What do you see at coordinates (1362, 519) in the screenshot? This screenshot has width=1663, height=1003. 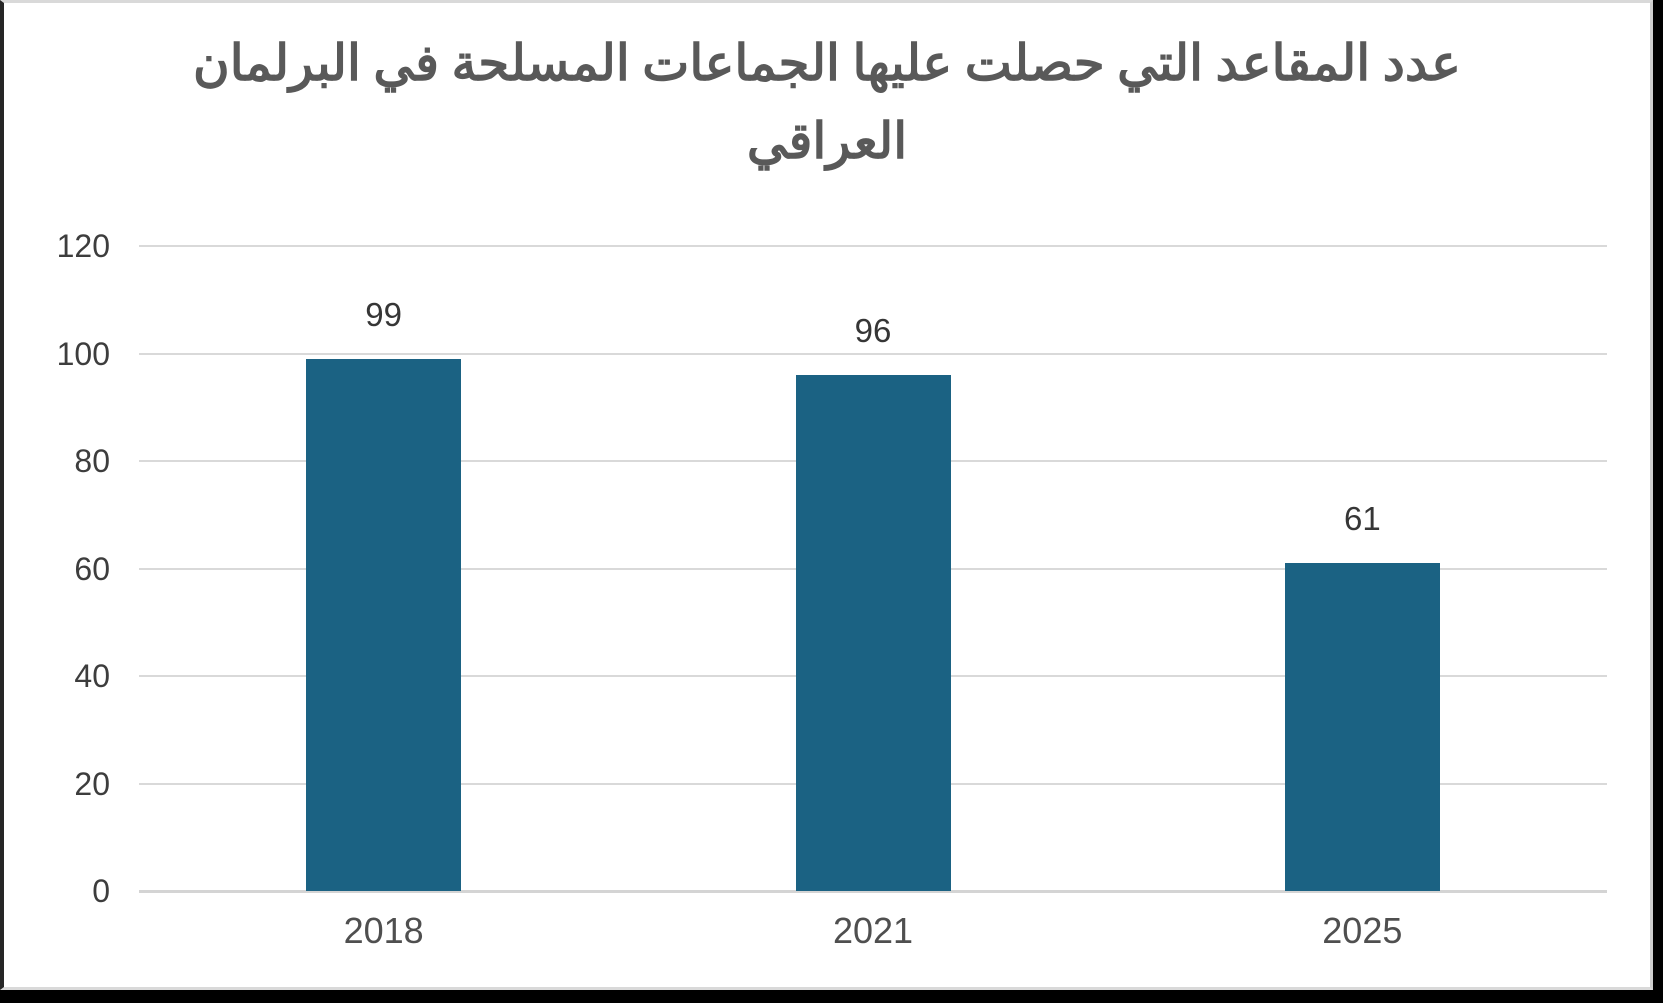 I see `bar-value-label: 61` at bounding box center [1362, 519].